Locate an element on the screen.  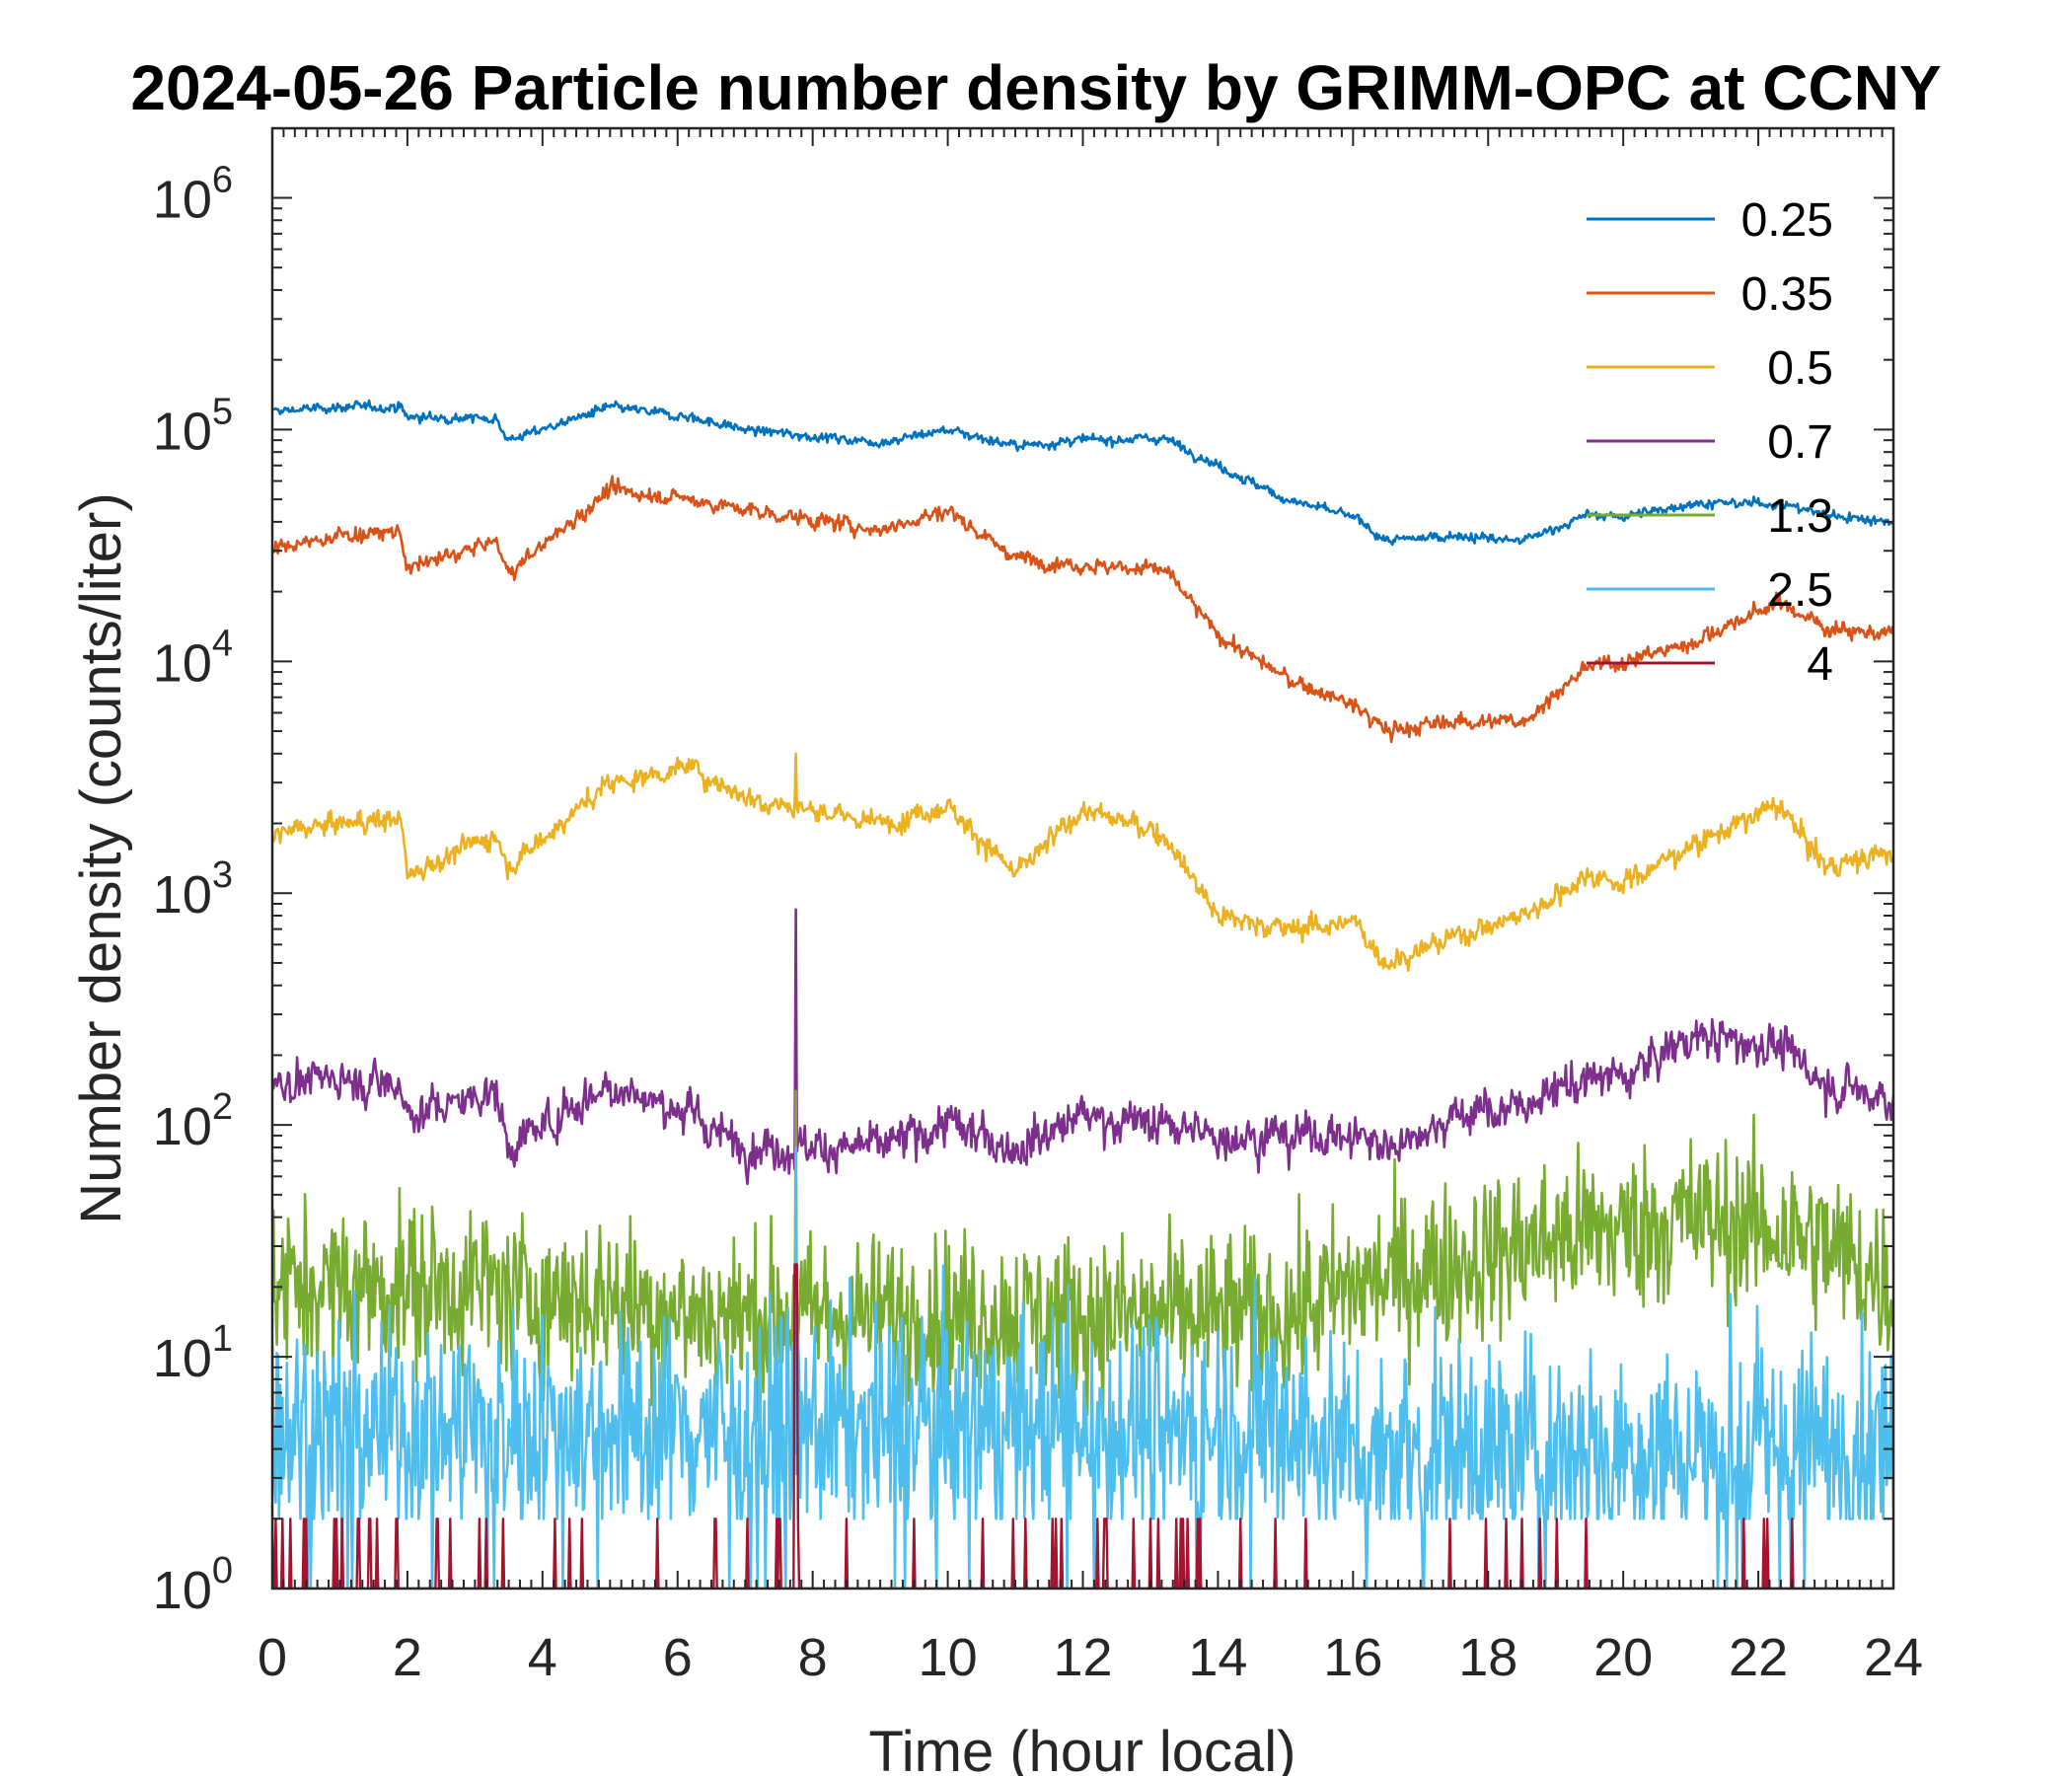
y-tick-label: 10⁰ is located at coordinates (193, 1585).